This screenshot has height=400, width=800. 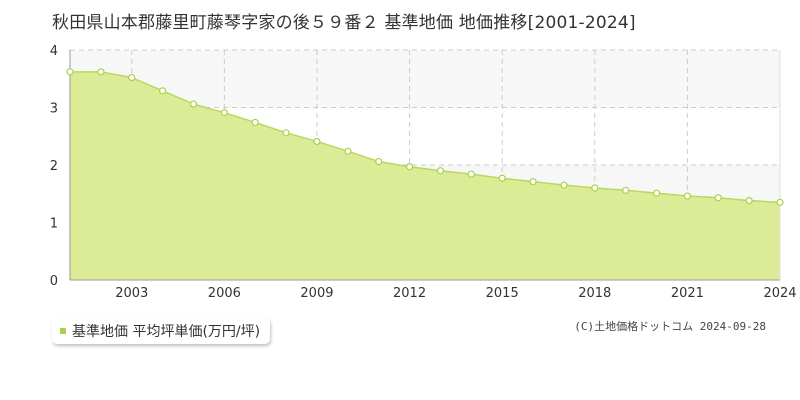 I want to click on chart-title: 秋田県山本郡藤里町藤琴字家の後５９番２ 基準地価 地価推移[2001-2024], so click(x=344, y=23).